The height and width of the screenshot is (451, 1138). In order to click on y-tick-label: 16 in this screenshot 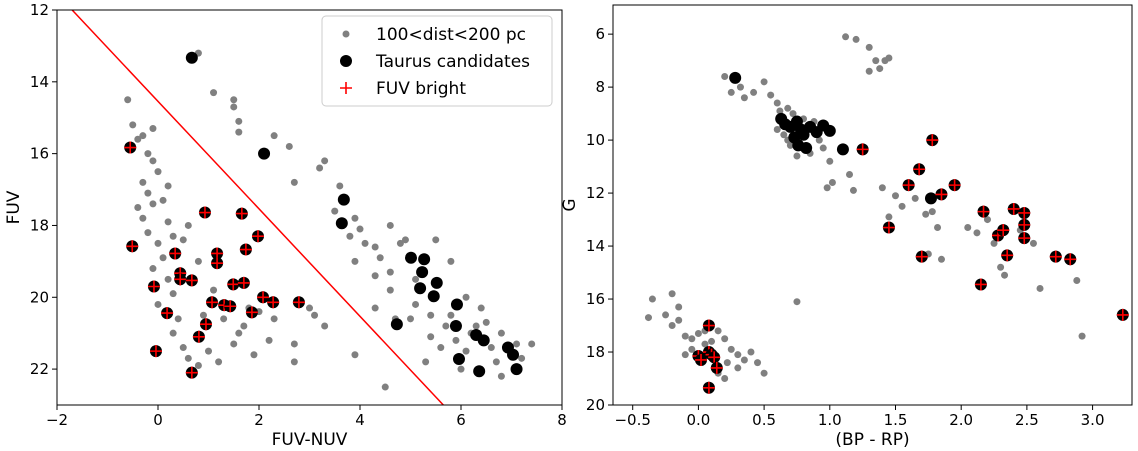, I will do `click(595, 299)`.